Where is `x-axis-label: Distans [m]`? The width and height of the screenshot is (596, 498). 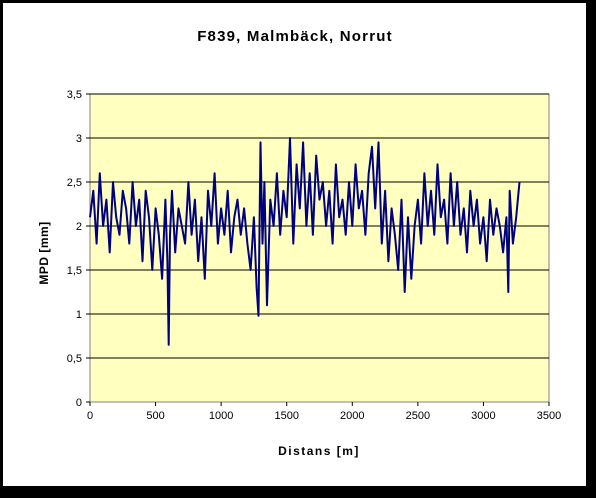
x-axis-label: Distans [m] is located at coordinates (319, 451).